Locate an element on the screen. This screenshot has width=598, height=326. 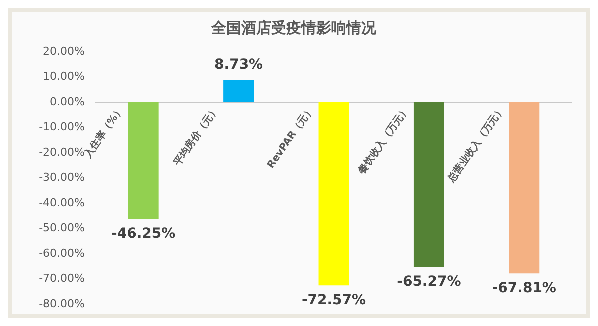
y-tick-label: -20.00% is located at coordinates (62, 152).